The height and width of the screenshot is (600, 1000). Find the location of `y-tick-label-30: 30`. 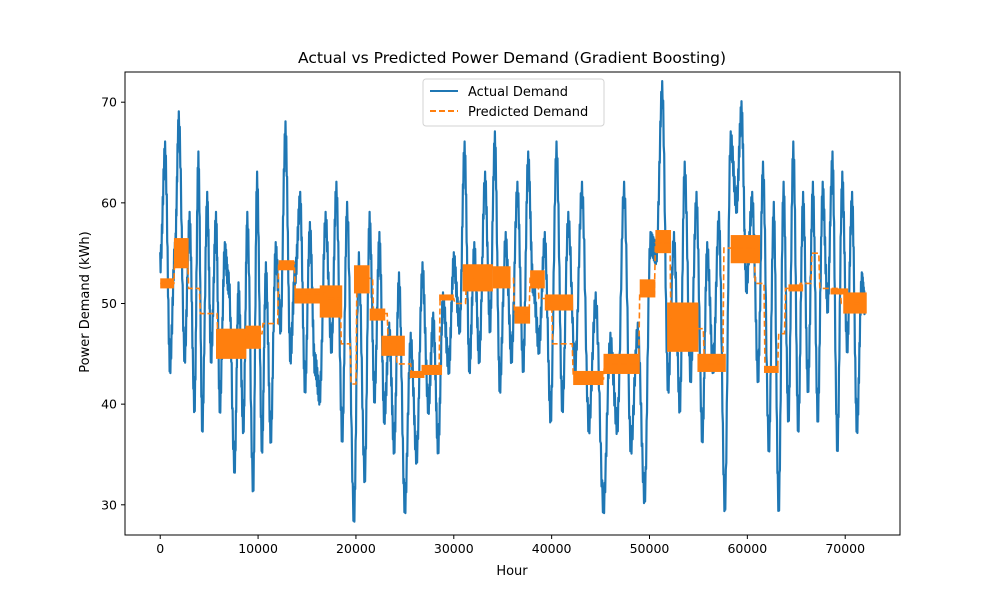

y-tick-label-30: 30 is located at coordinates (109, 504).